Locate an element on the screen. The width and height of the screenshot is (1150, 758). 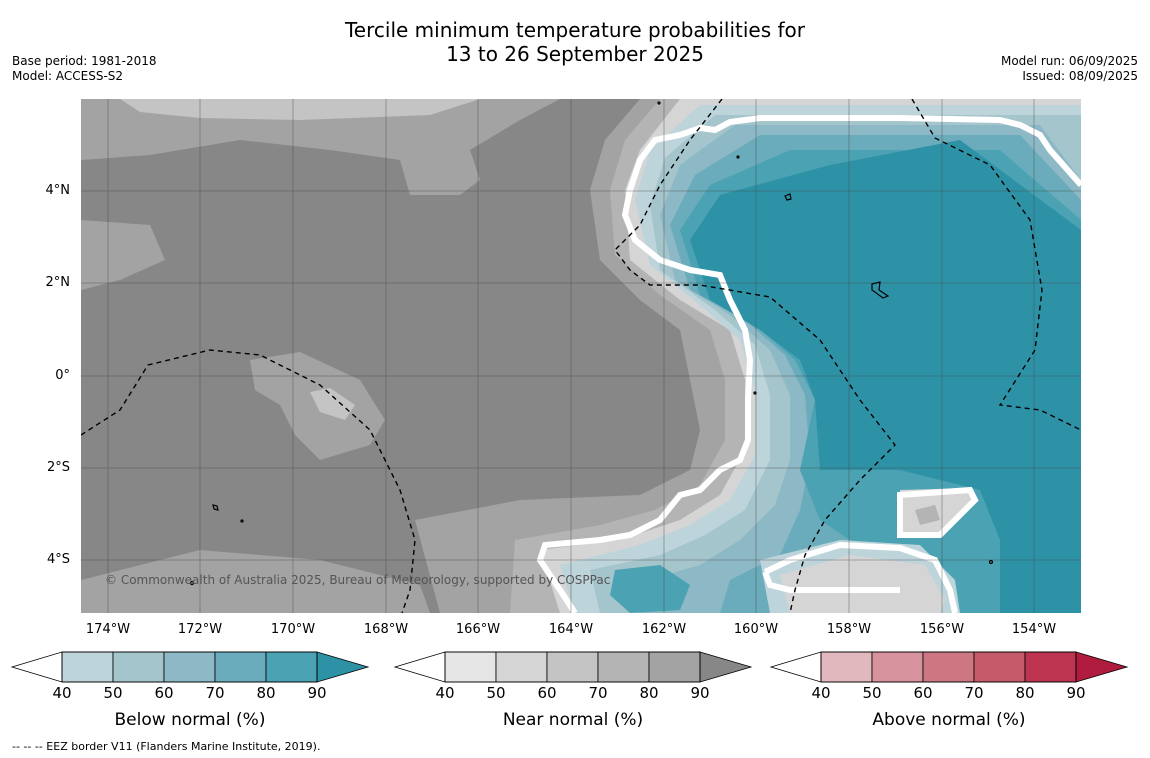
lat-label-2n: 2°N is located at coordinates (58, 282).